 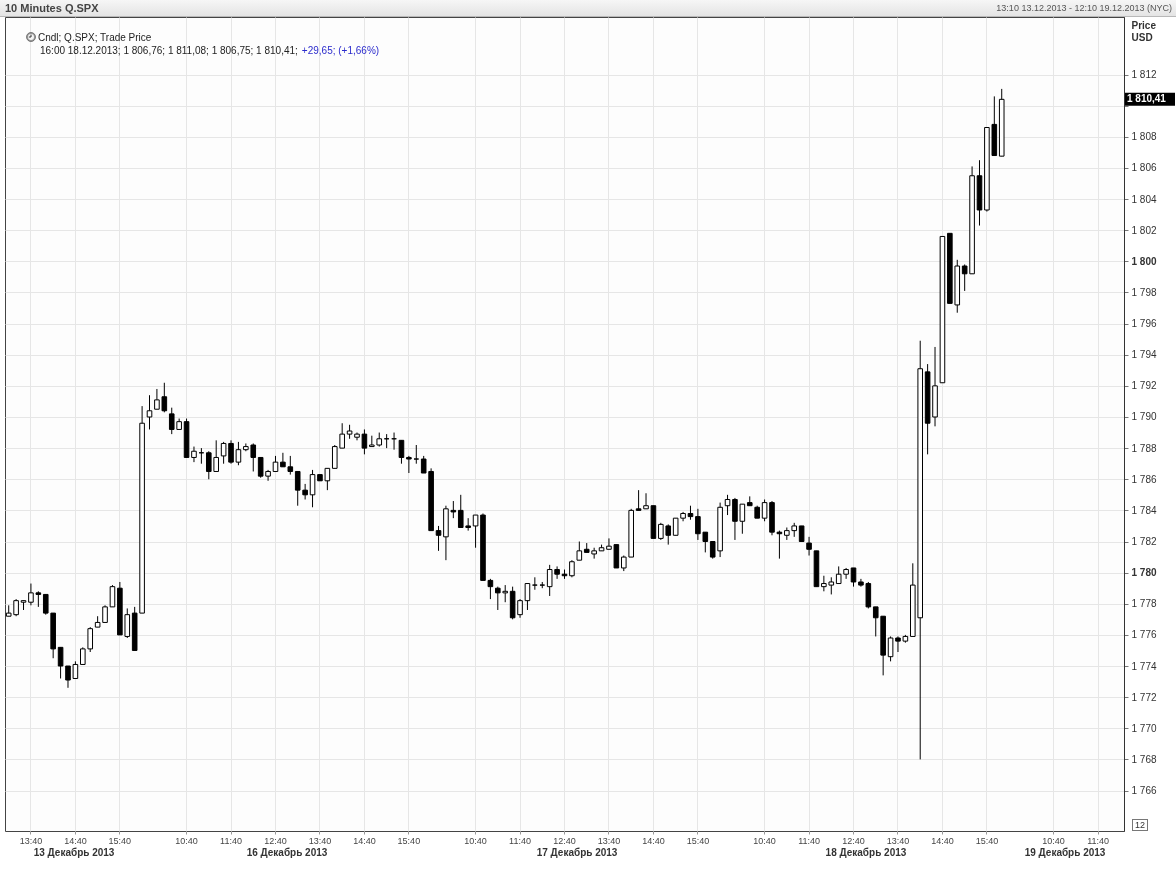 What do you see at coordinates (1144, 697) in the screenshot?
I see `y-tick-label: 1 772` at bounding box center [1144, 697].